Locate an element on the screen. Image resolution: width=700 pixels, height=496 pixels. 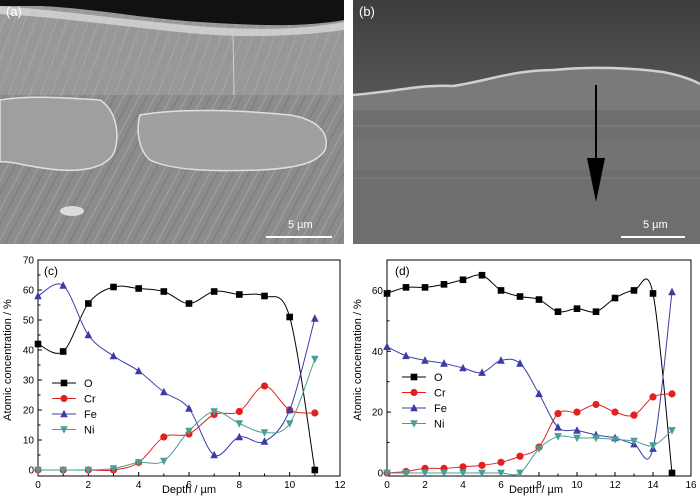
chart-c-xtick-label: 12 is located at coordinates (340, 485).